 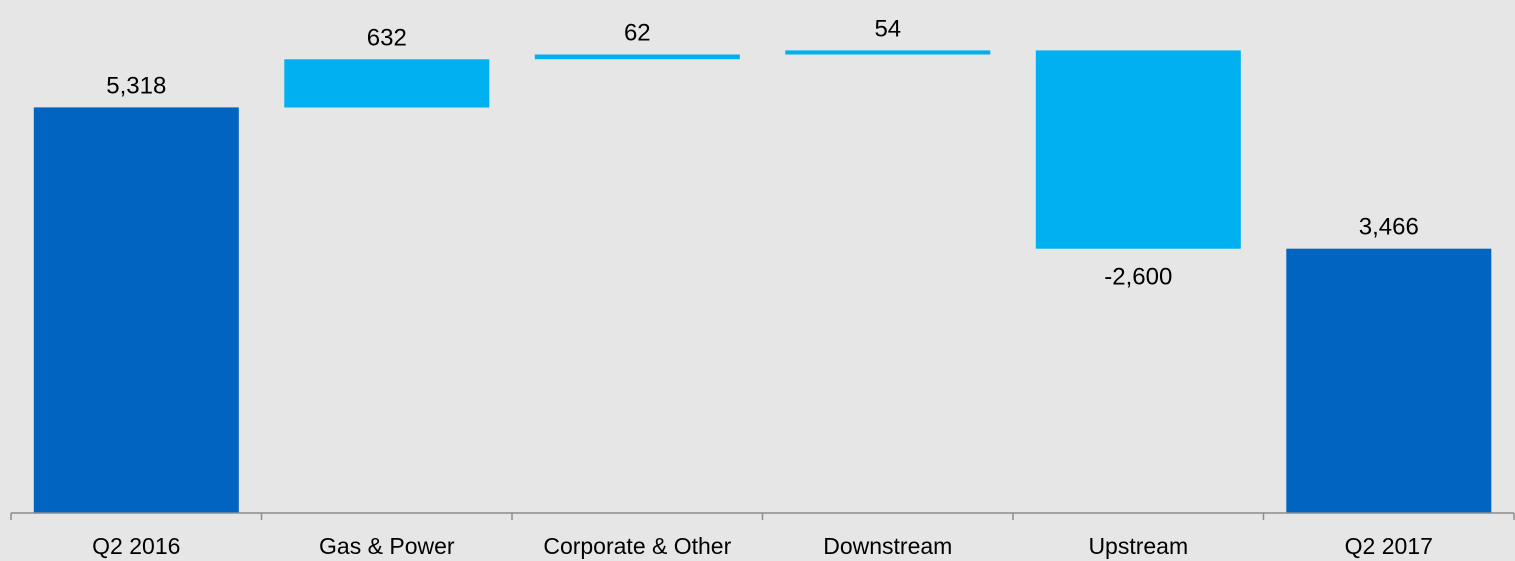 I want to click on value-label-4: -2,600, so click(x=1138, y=277).